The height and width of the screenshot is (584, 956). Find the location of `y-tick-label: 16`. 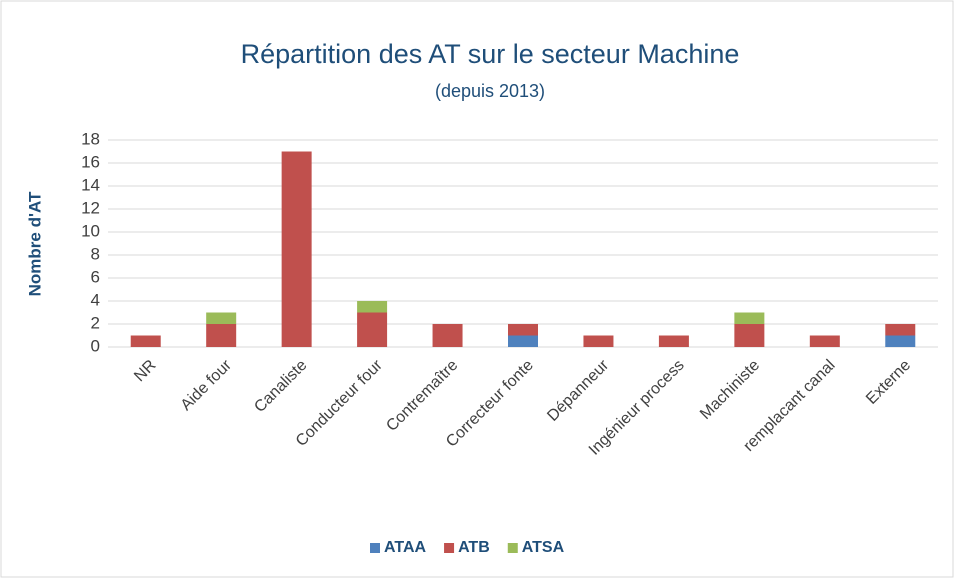

y-tick-label: 16 is located at coordinates (90, 161).